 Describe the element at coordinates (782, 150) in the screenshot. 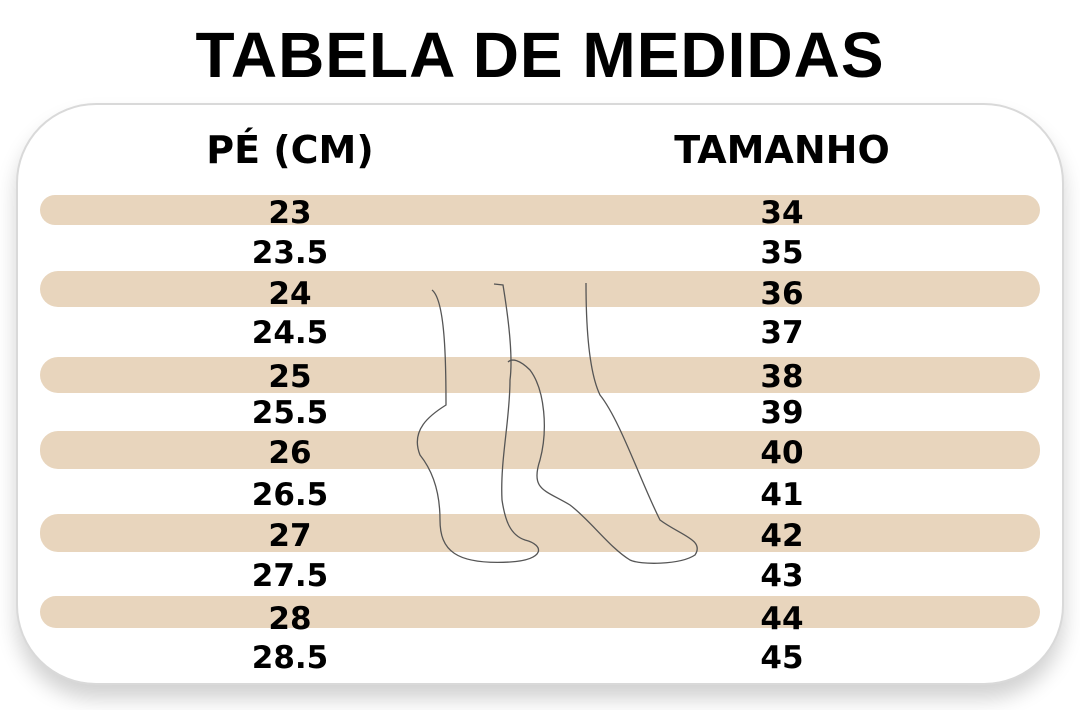

I see `header-size: TAMANHO` at that location.